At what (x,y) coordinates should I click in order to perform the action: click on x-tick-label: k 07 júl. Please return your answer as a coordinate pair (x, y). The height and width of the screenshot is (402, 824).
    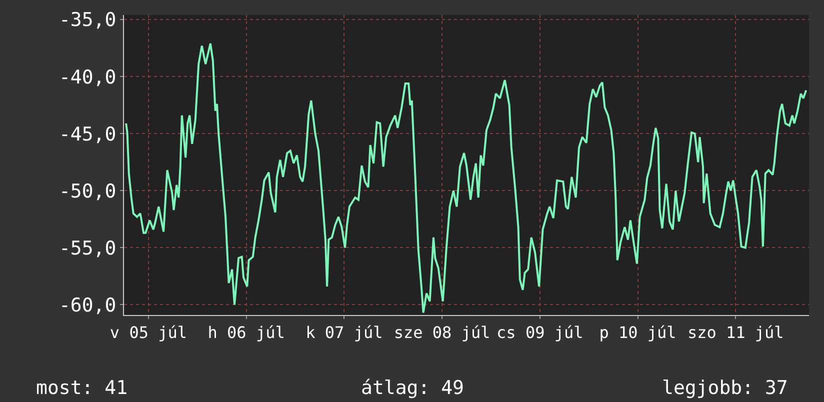
    Looking at the image, I should click on (344, 332).